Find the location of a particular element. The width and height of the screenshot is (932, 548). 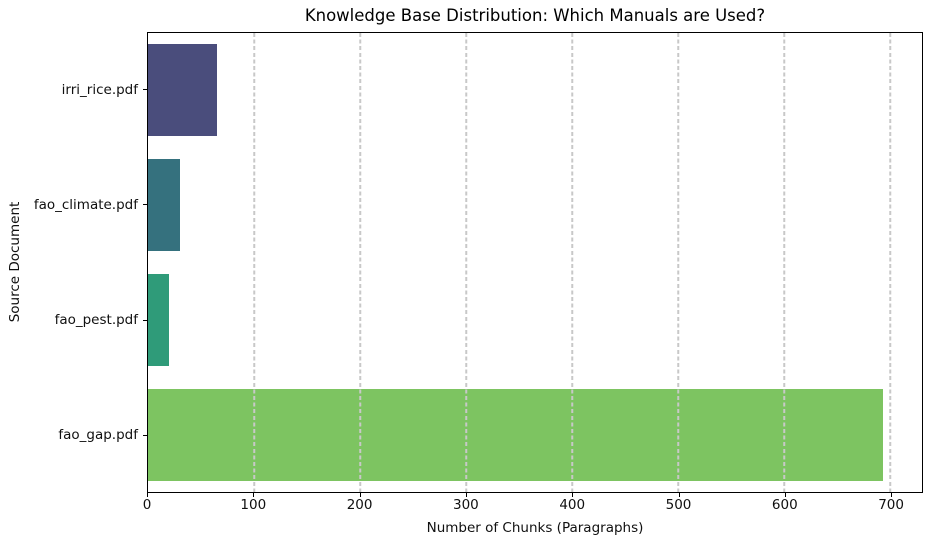

x-tick-label: 500 is located at coordinates (678, 505).